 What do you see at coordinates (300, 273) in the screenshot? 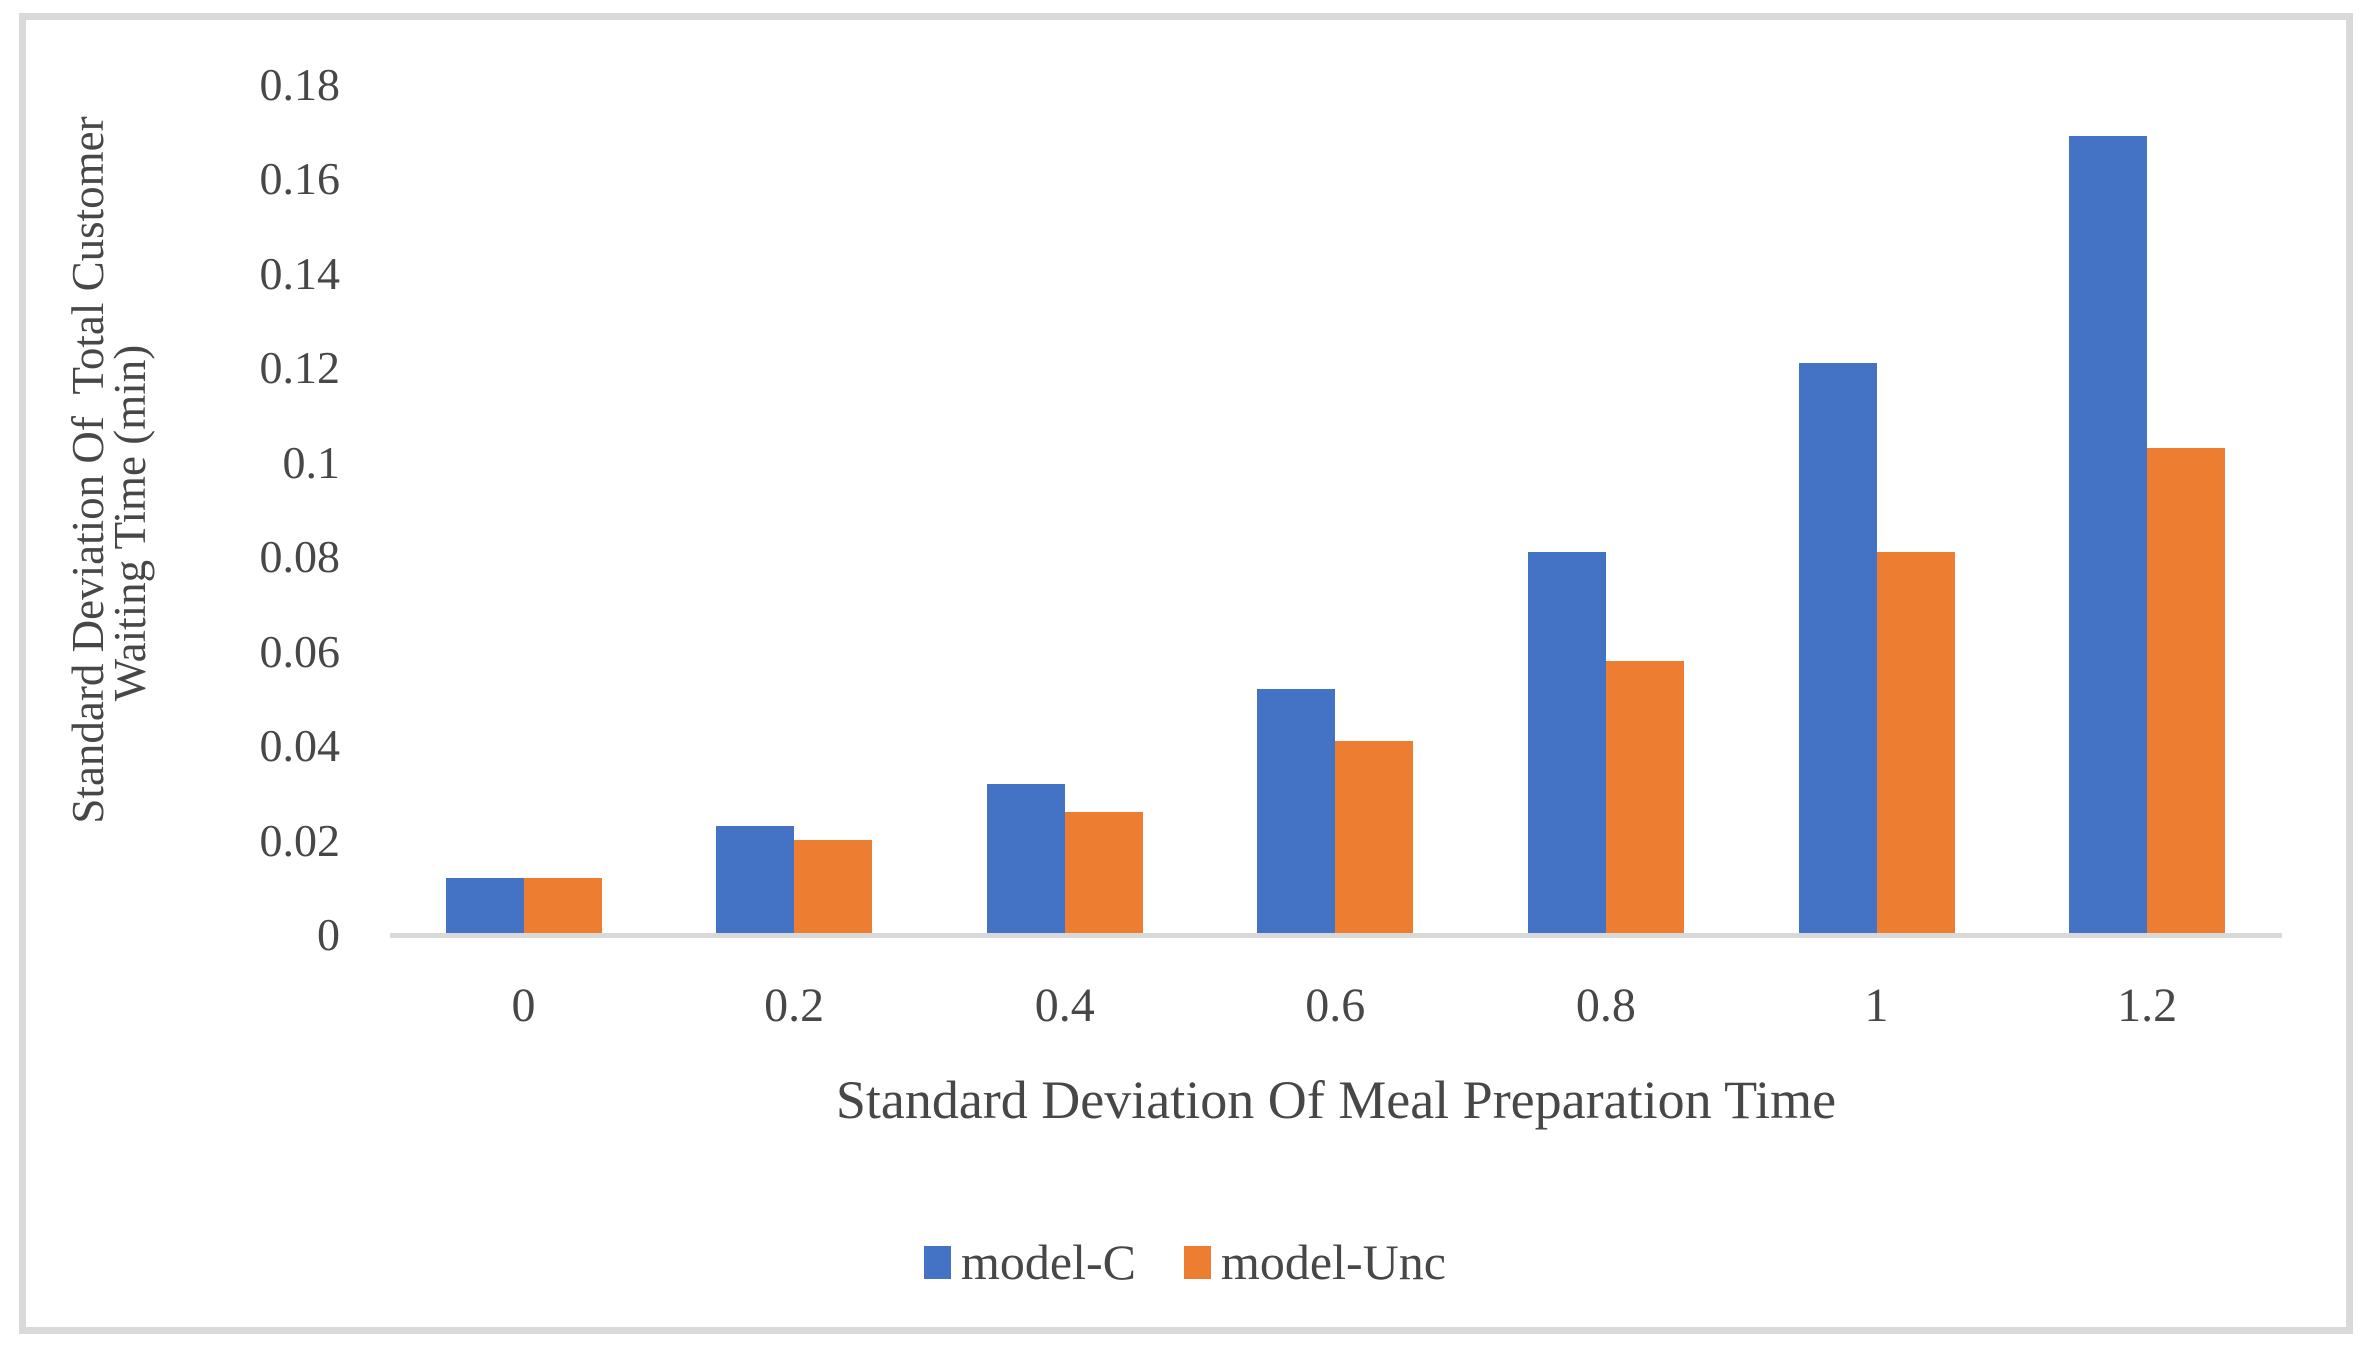
I see `y-tick-label-0.14: 0.14` at bounding box center [300, 273].